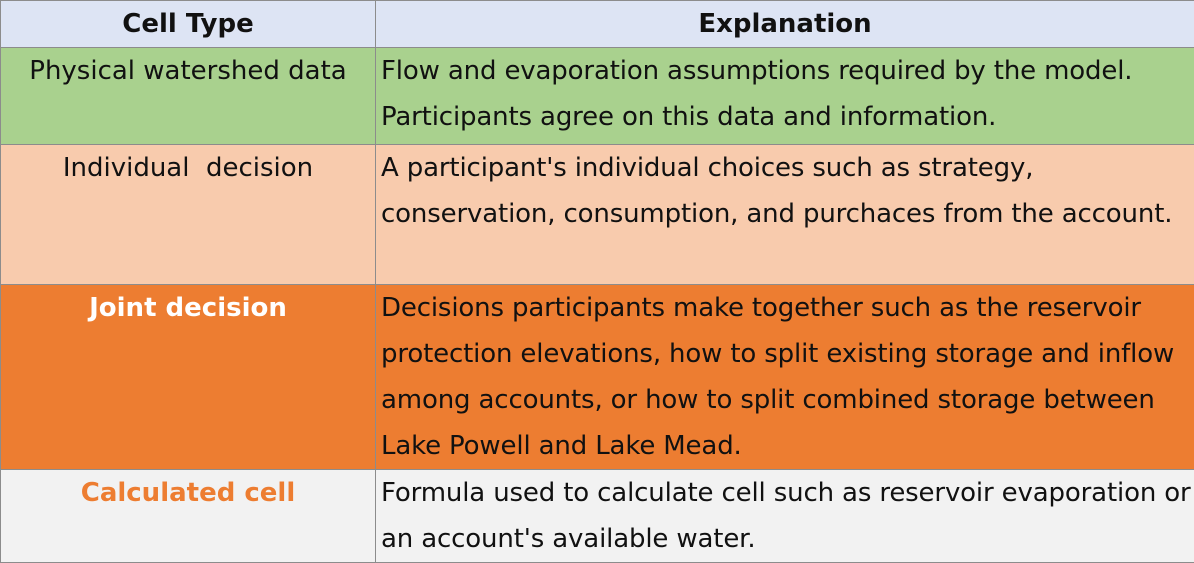  Describe the element at coordinates (188, 377) in the screenshot. I see `cell-type-joint: Joint decision` at that location.